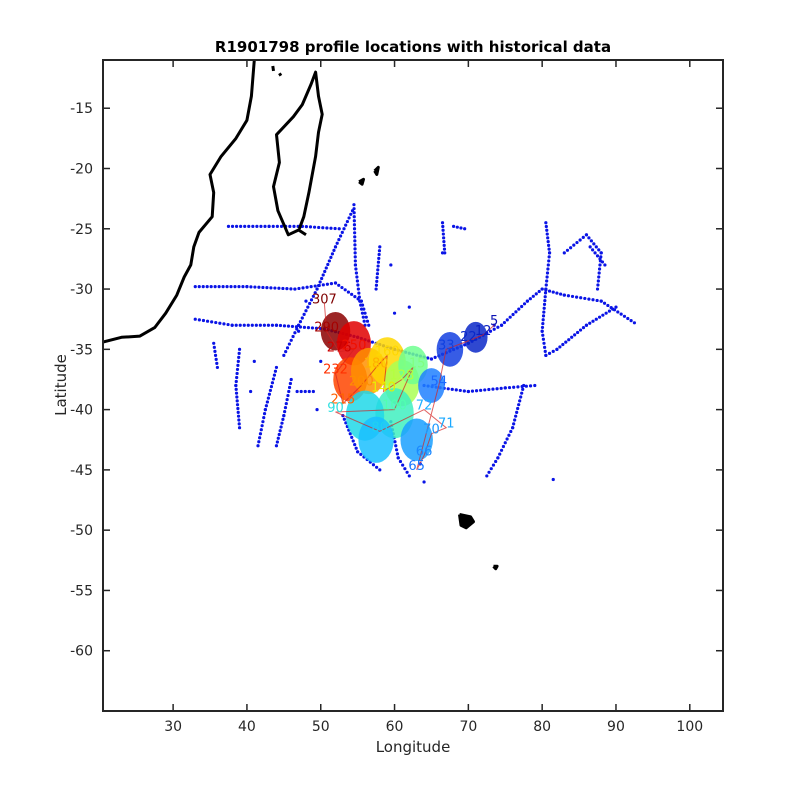 Image resolution: width=800 pixels, height=804 pixels. What do you see at coordinates (179, 202) in the screenshot?
I see `coastline-africa` at bounding box center [179, 202].